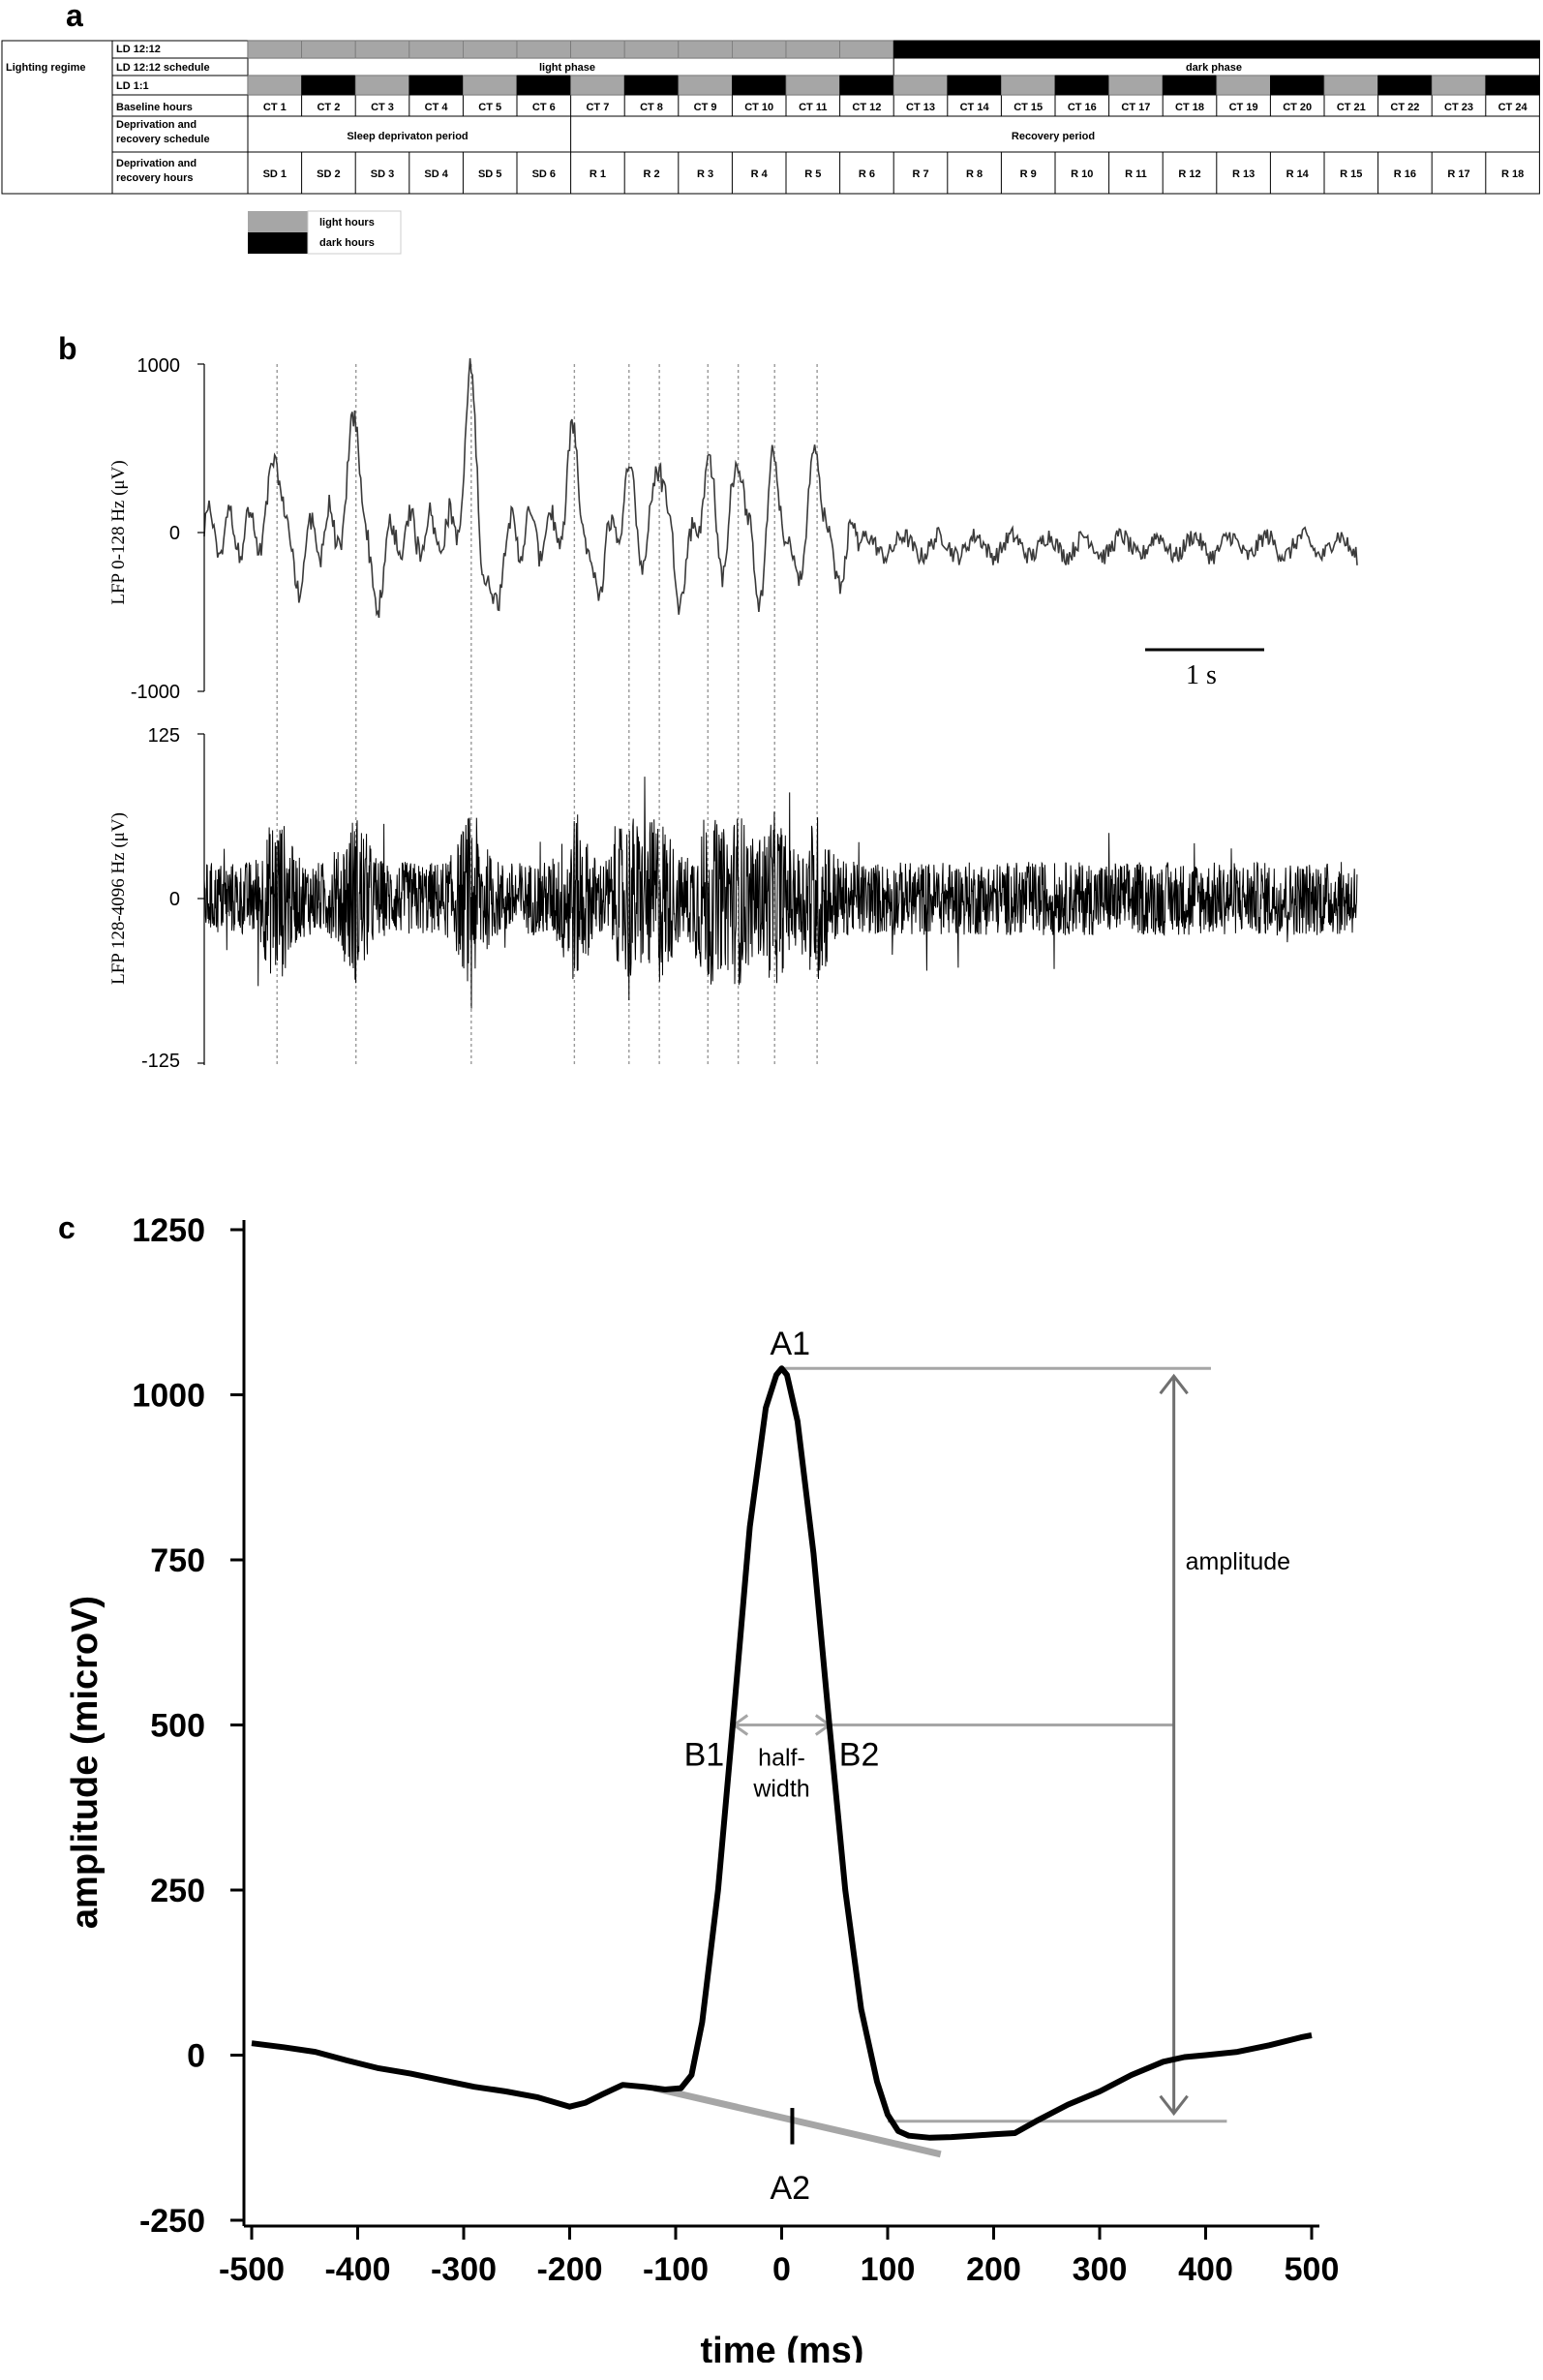 This screenshot has height=2380, width=1543. Describe the element at coordinates (1458, 174) in the screenshot. I see `deprivation-hour-cell: R 17` at that location.